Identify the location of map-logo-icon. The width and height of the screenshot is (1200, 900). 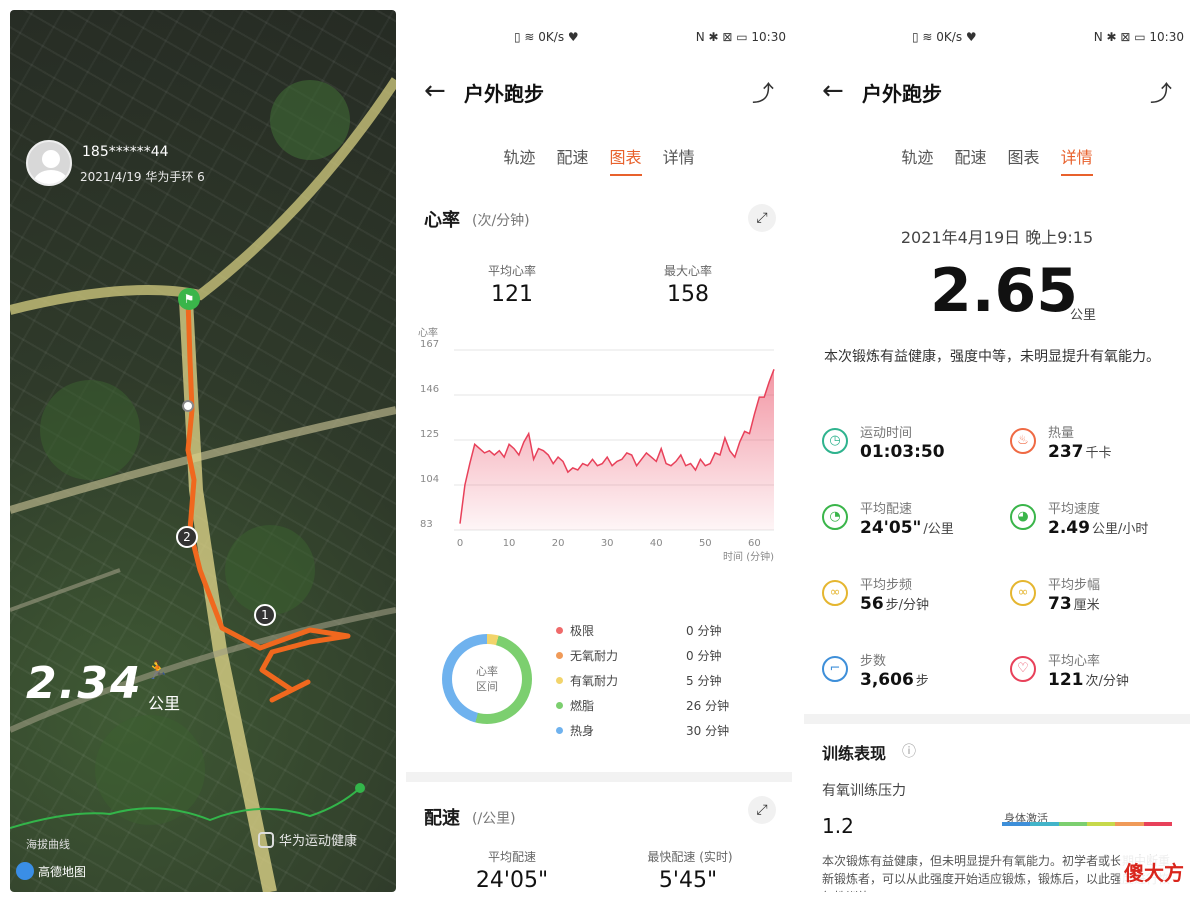
(25, 871).